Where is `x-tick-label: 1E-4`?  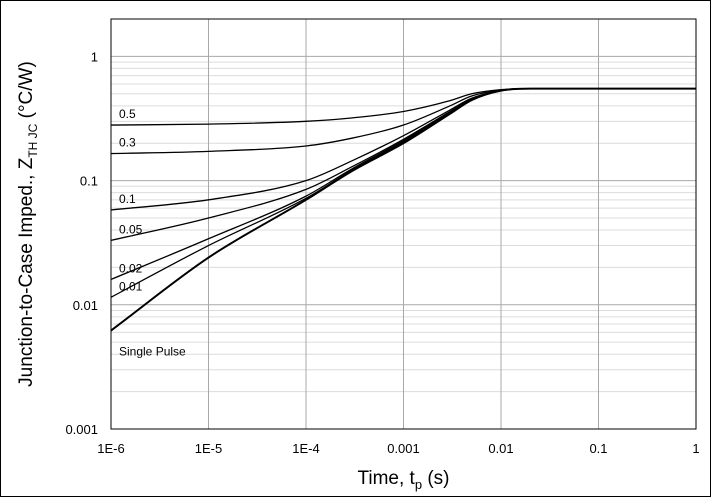
x-tick-label: 1E-4 is located at coordinates (305, 448).